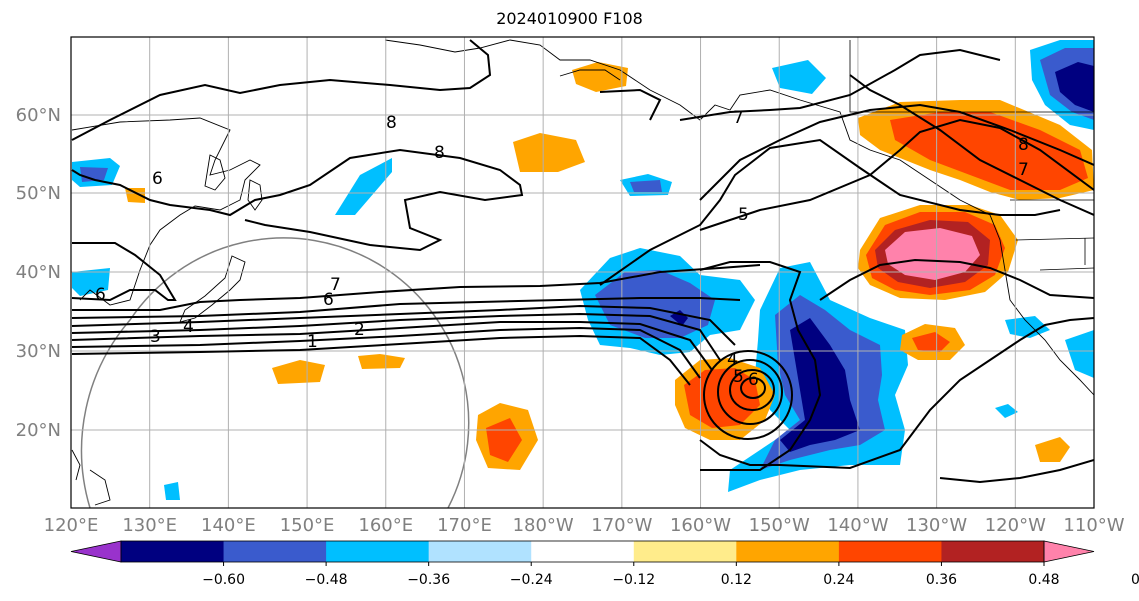 The image size is (1139, 601). What do you see at coordinates (223, 580) in the screenshot?
I see `colorbar-tick-label: −0.60` at bounding box center [223, 580].